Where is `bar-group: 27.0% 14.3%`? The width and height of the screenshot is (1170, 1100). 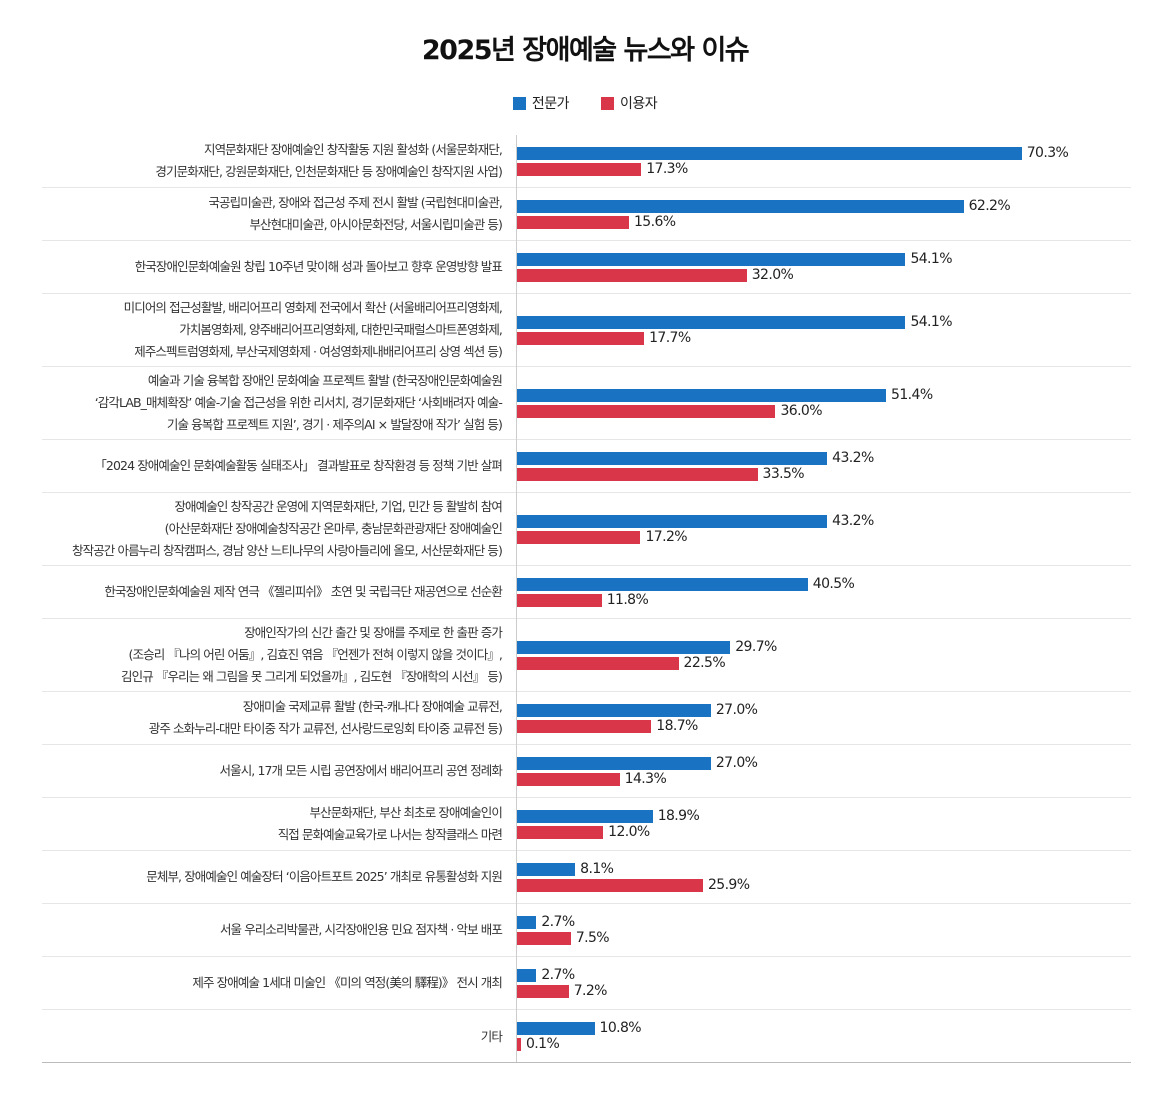 bar-group: 27.0% 14.3% is located at coordinates (824, 771).